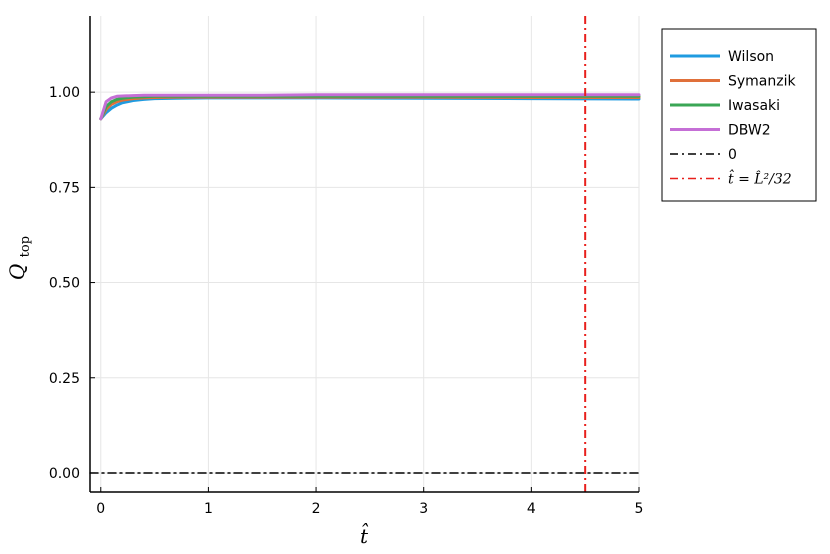  I want to click on y-axis-title-sub: top, so click(25, 246).